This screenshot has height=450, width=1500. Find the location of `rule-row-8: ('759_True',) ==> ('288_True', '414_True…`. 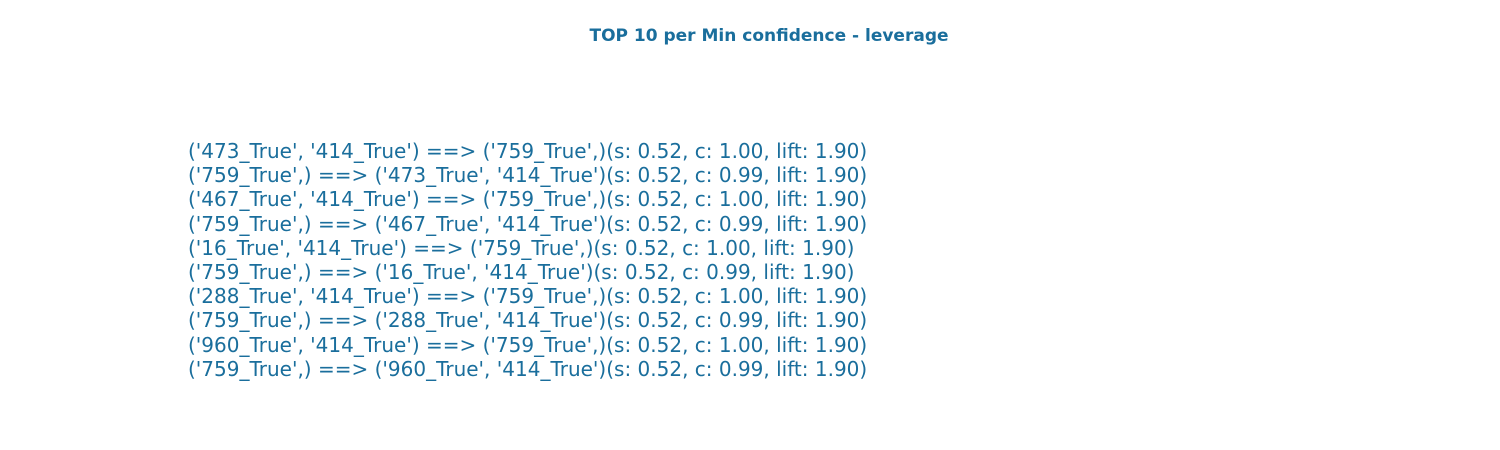

rule-row-8: ('759_True',) ==> ('288_True', '414_True… is located at coordinates (528, 320).